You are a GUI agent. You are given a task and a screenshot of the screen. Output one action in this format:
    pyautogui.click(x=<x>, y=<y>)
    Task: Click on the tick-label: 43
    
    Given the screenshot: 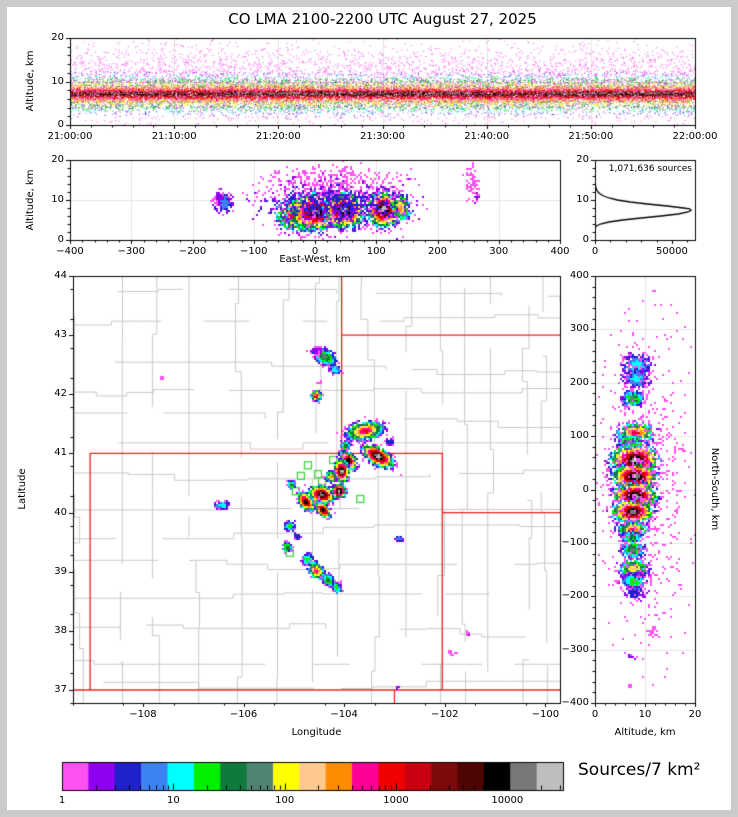 What is the action you would take?
    pyautogui.click(x=60, y=335)
    